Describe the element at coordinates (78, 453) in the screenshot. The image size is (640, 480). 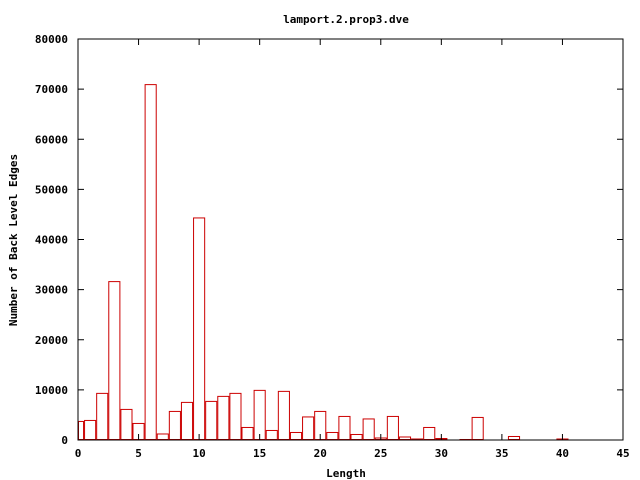
I see `x-tick-label: 0` at that location.